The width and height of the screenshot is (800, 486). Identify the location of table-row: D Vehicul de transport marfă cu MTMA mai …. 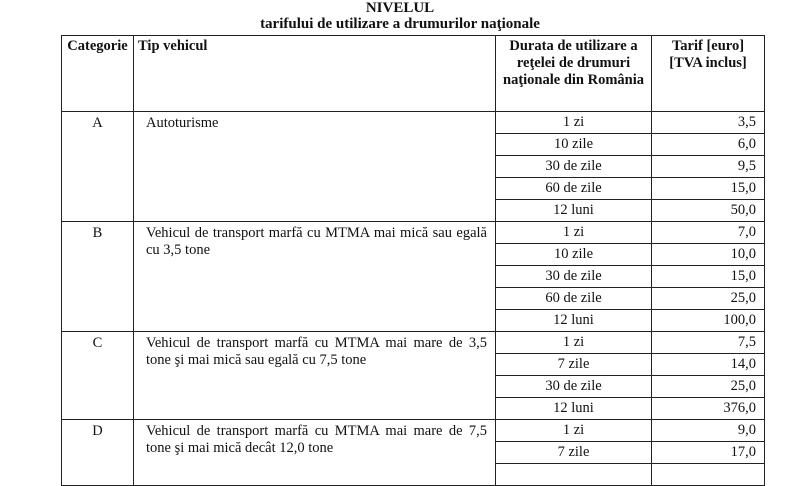
(413, 452).